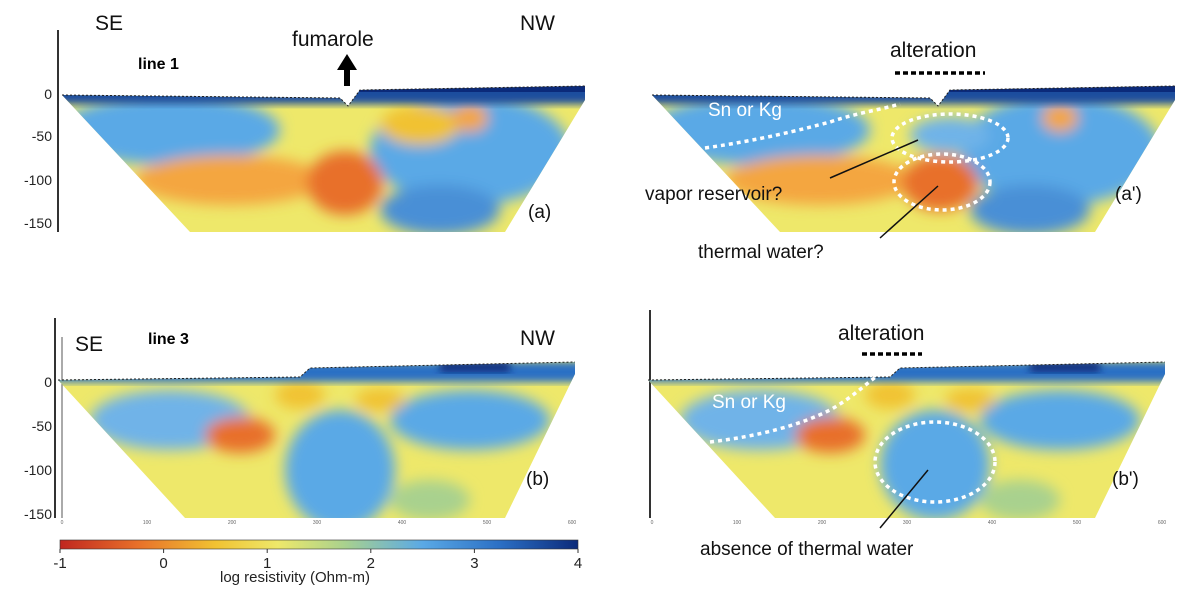 The height and width of the screenshot is (590, 1179). I want to click on fumarole-label: fumarole, so click(333, 39).